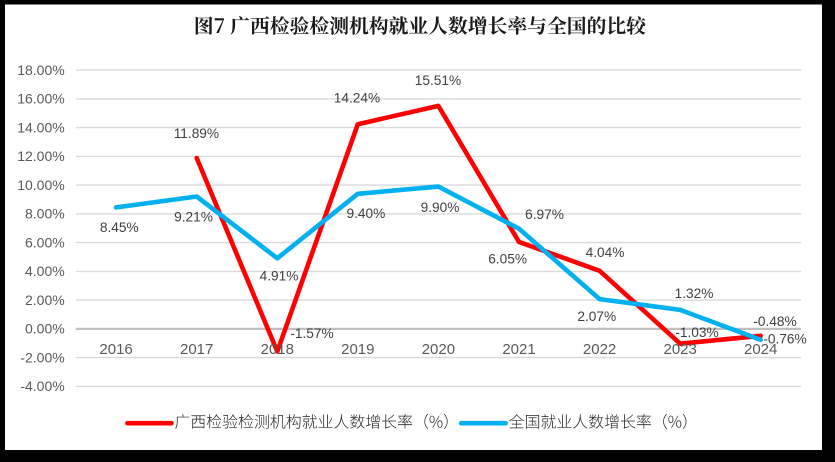 The image size is (835, 462). Describe the element at coordinates (680, 349) in the screenshot. I see `svg-text: 2023` at that location.